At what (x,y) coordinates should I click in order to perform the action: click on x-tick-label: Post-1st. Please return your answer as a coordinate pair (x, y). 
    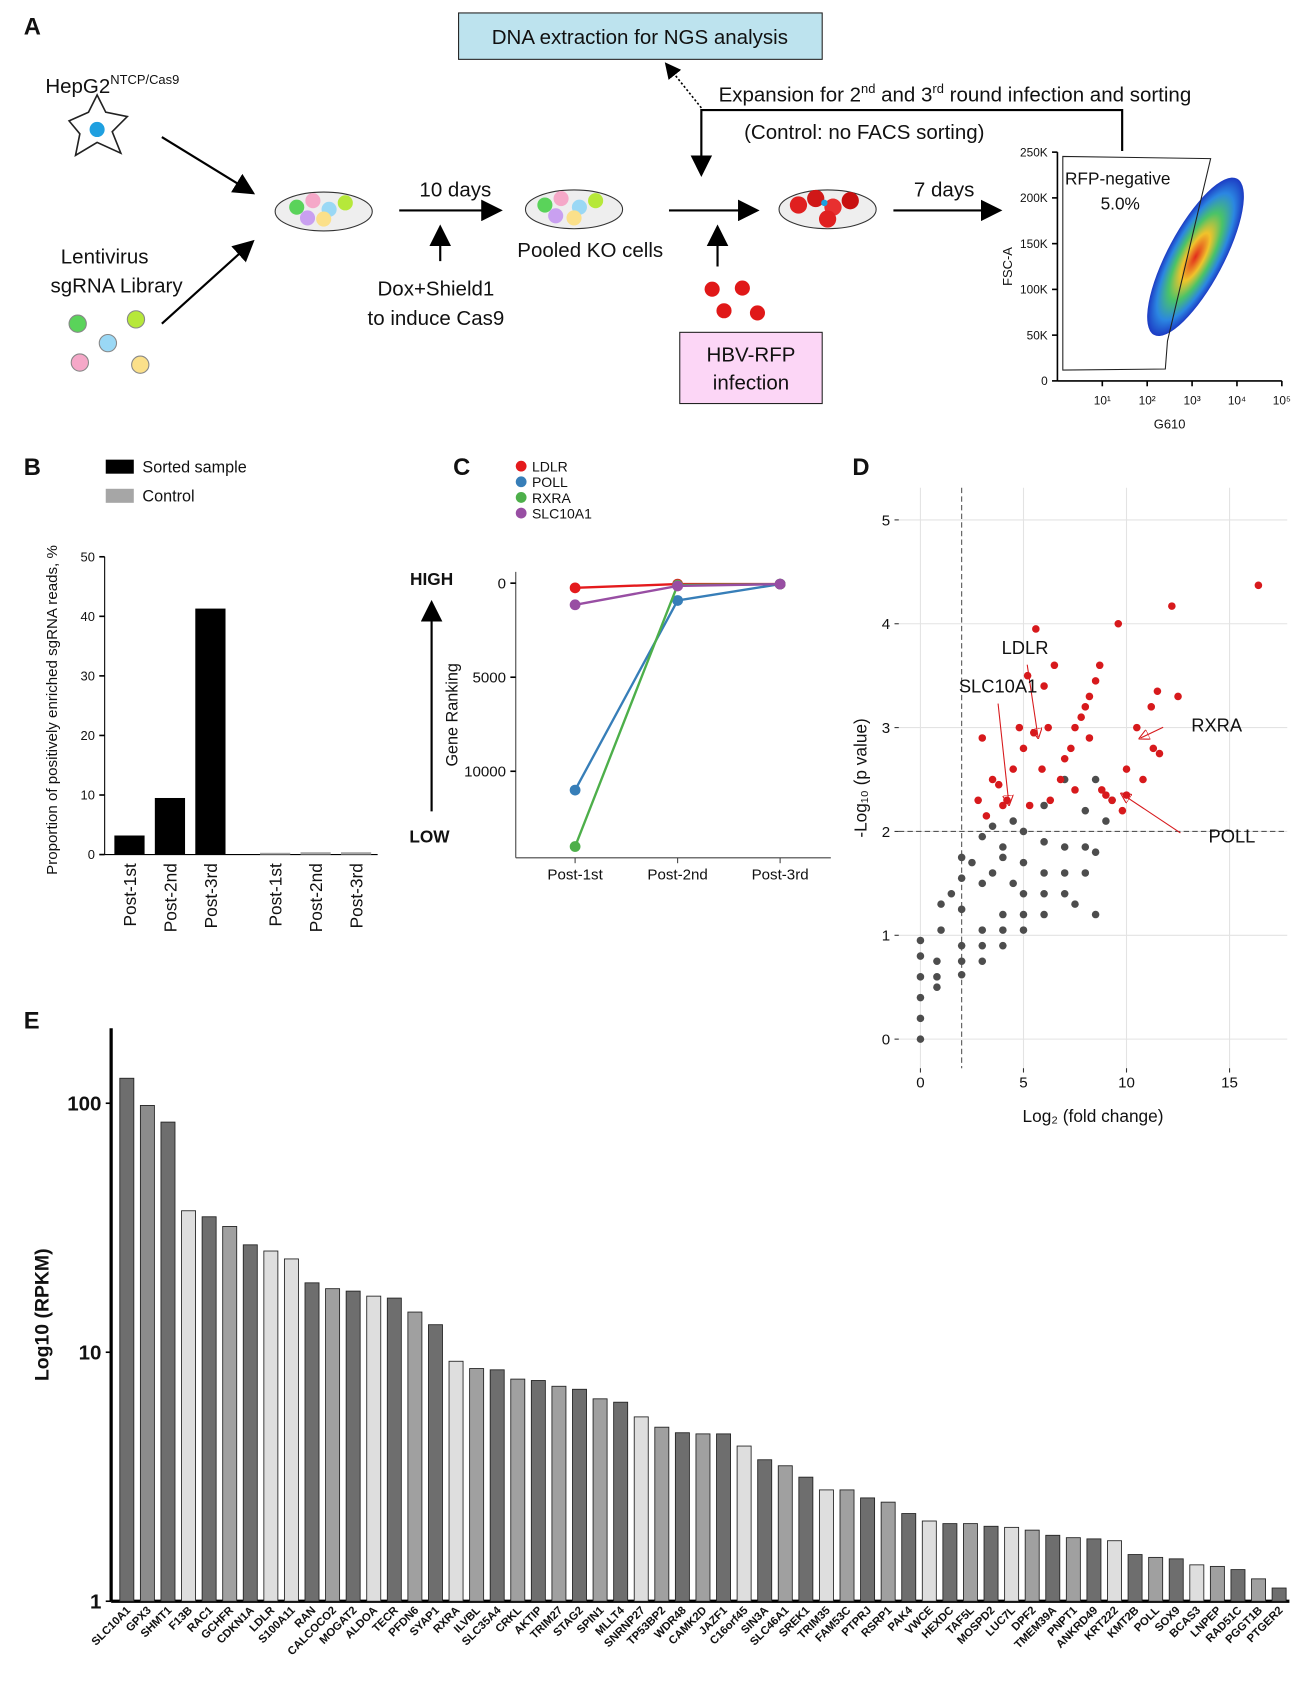
    Looking at the image, I should click on (276, 894).